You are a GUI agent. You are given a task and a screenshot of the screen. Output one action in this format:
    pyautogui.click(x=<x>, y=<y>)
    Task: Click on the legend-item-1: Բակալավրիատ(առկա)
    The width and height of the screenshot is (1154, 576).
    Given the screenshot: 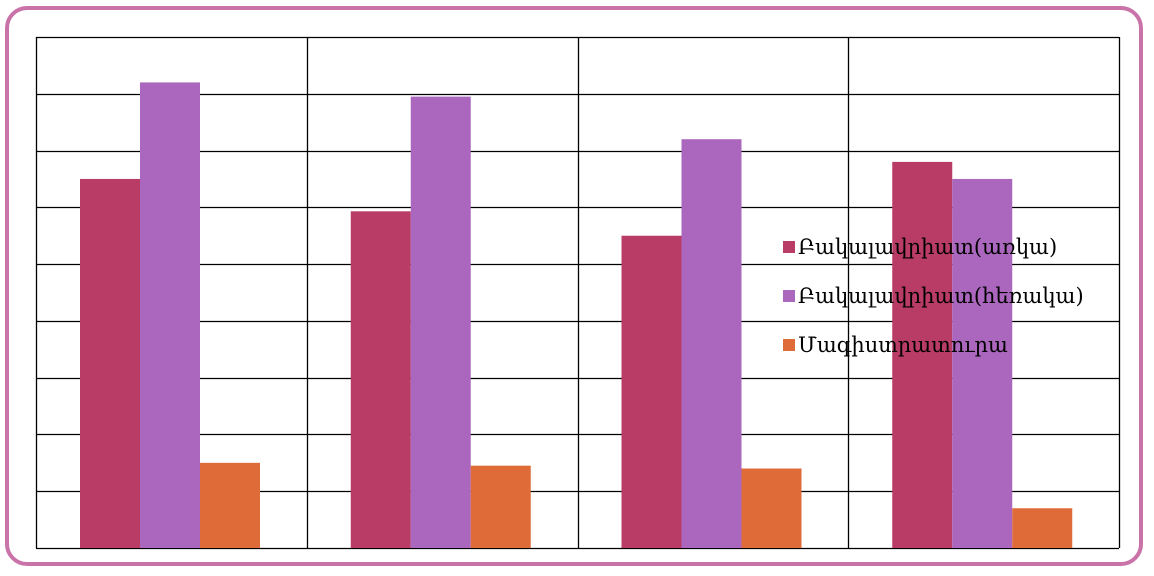 What is the action you would take?
    pyautogui.click(x=920, y=247)
    